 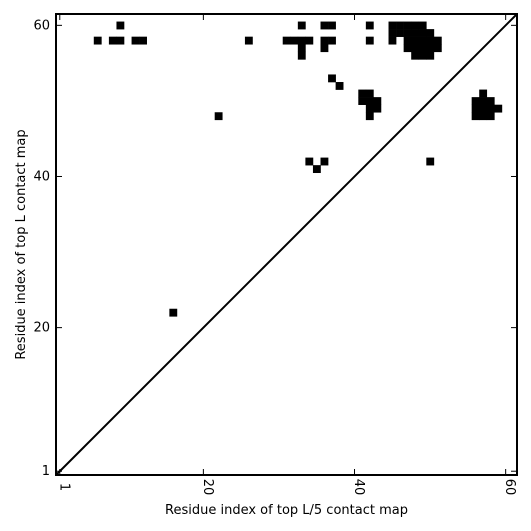 What do you see at coordinates (41, 328) in the screenshot?
I see `y-tick-label: 20` at bounding box center [41, 328].